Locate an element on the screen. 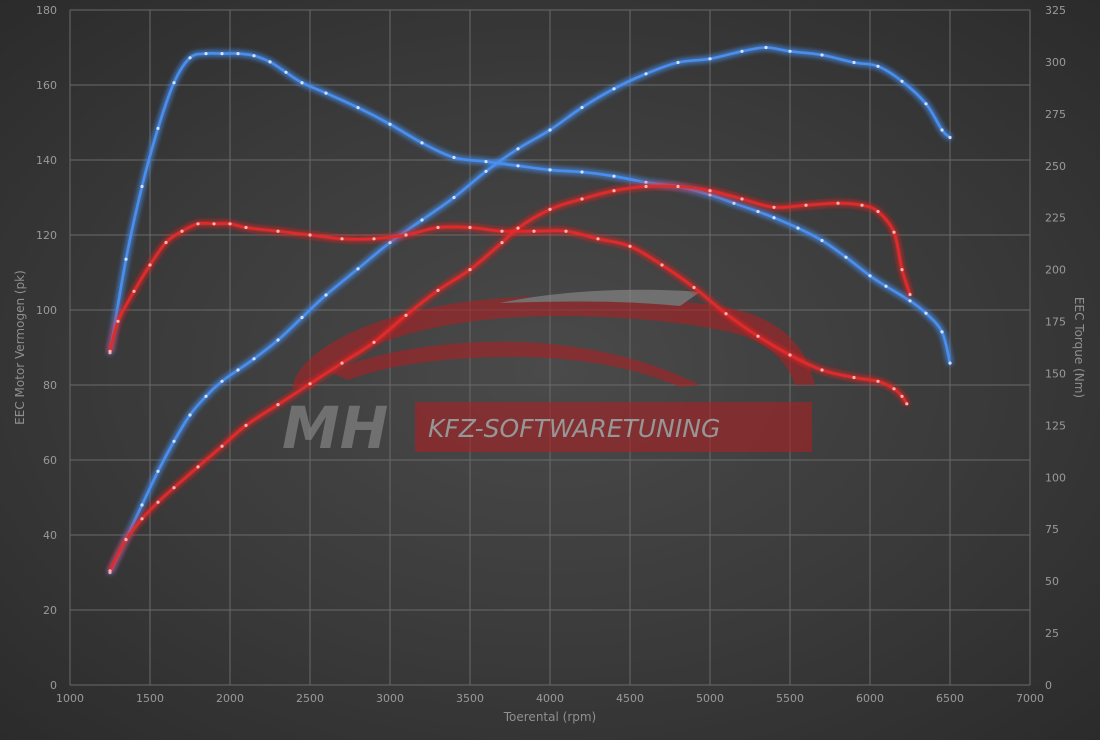  x-tick-label: 6000 is located at coordinates (870, 698).